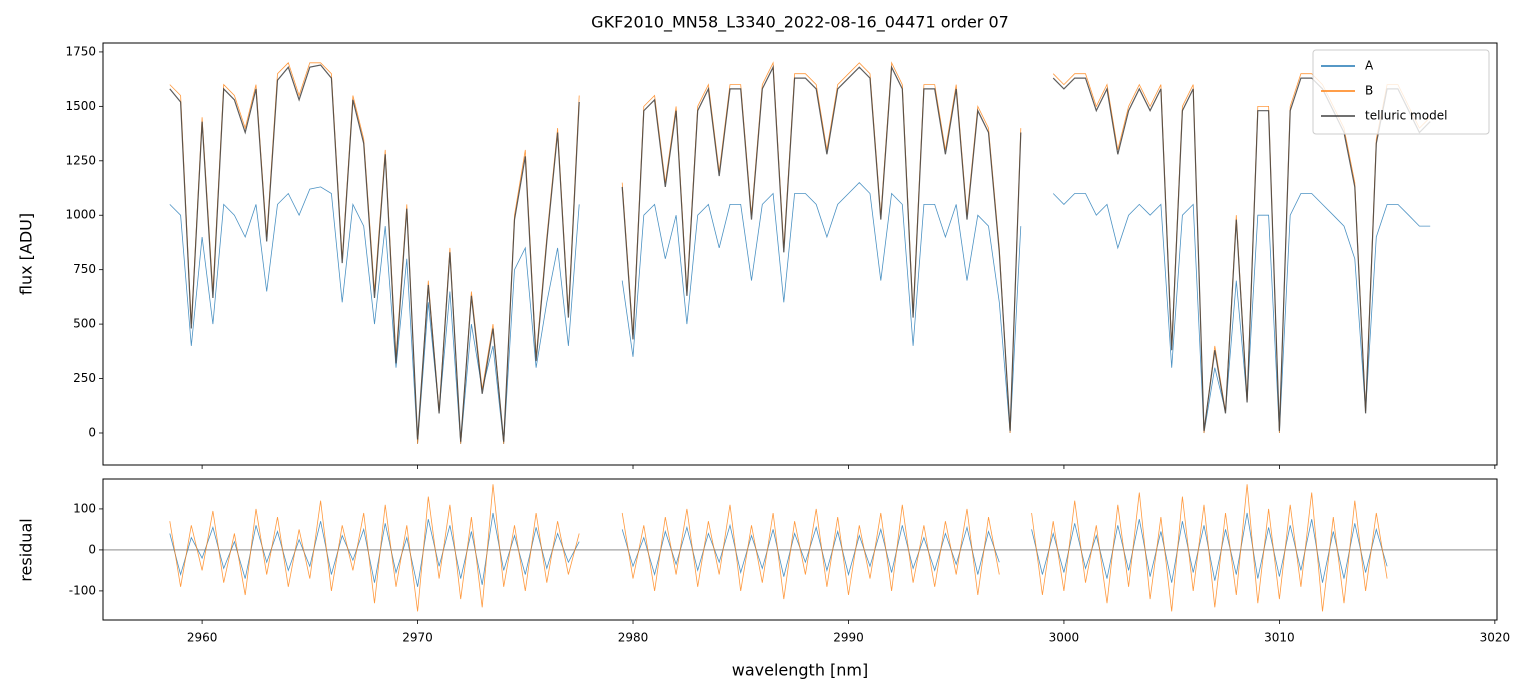  Describe the element at coordinates (1406, 116) in the screenshot. I see `legend-label: telluric model` at that location.